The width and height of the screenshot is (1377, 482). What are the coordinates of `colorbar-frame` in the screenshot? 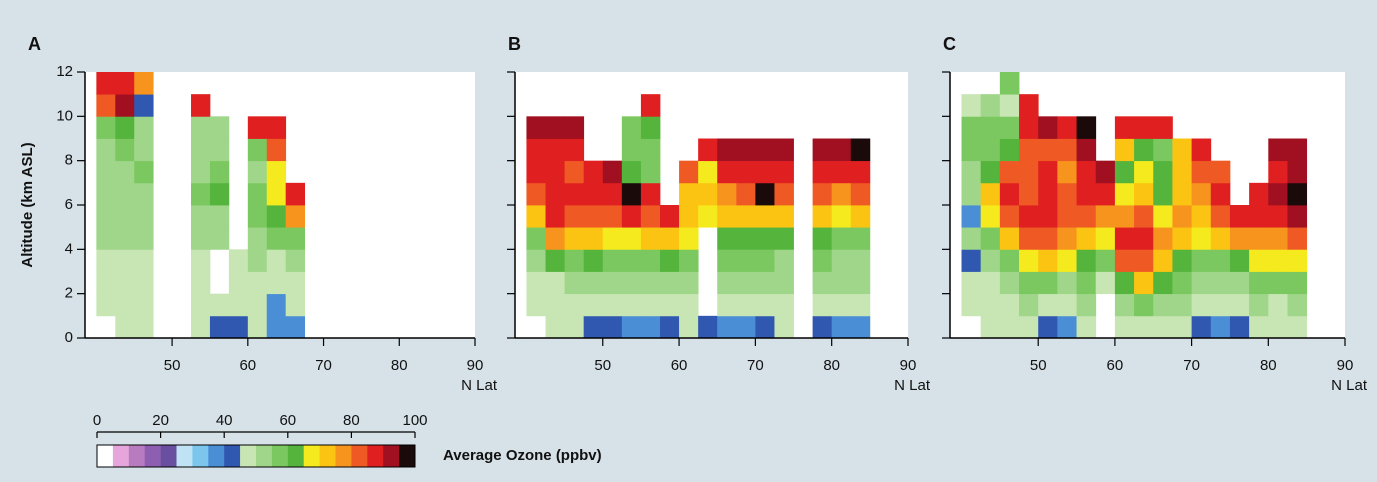 It's located at (256, 456).